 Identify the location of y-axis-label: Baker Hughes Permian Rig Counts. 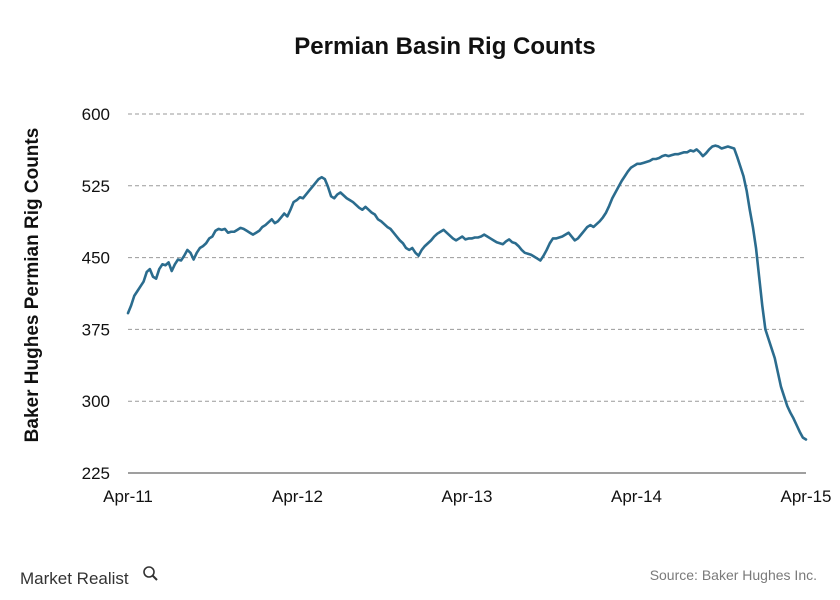
(32, 285).